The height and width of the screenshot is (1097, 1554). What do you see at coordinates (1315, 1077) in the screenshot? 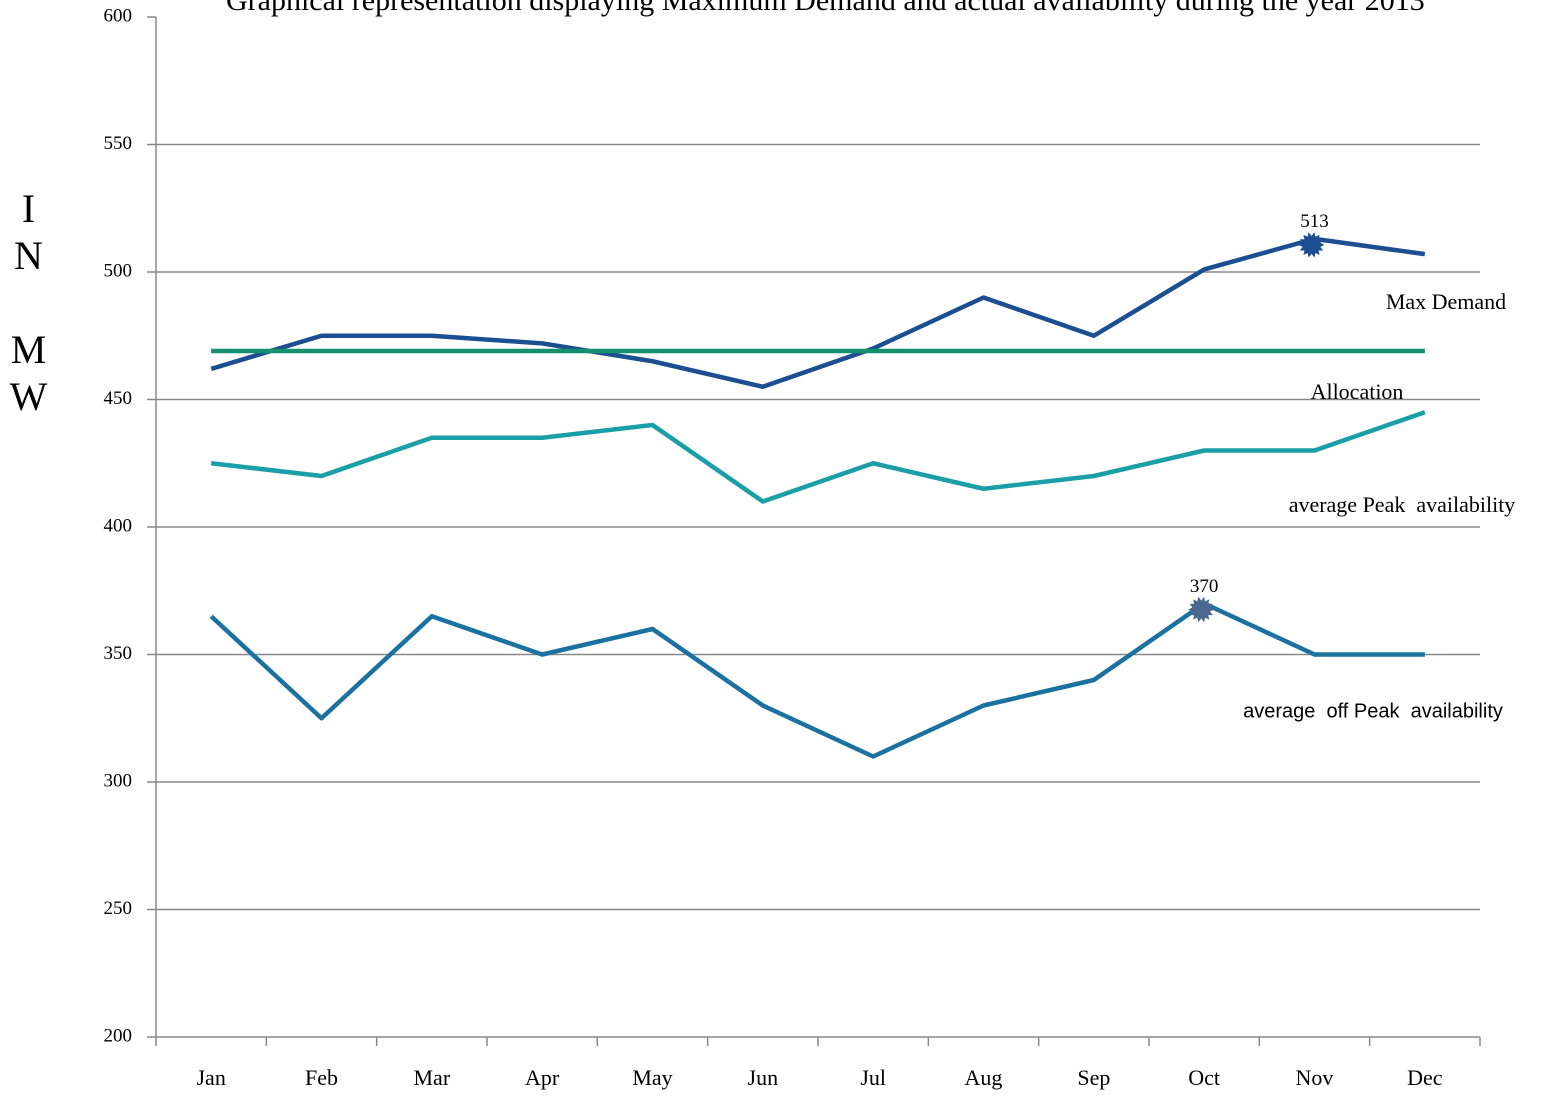
I see `x-tick-label: Nov` at bounding box center [1315, 1077].